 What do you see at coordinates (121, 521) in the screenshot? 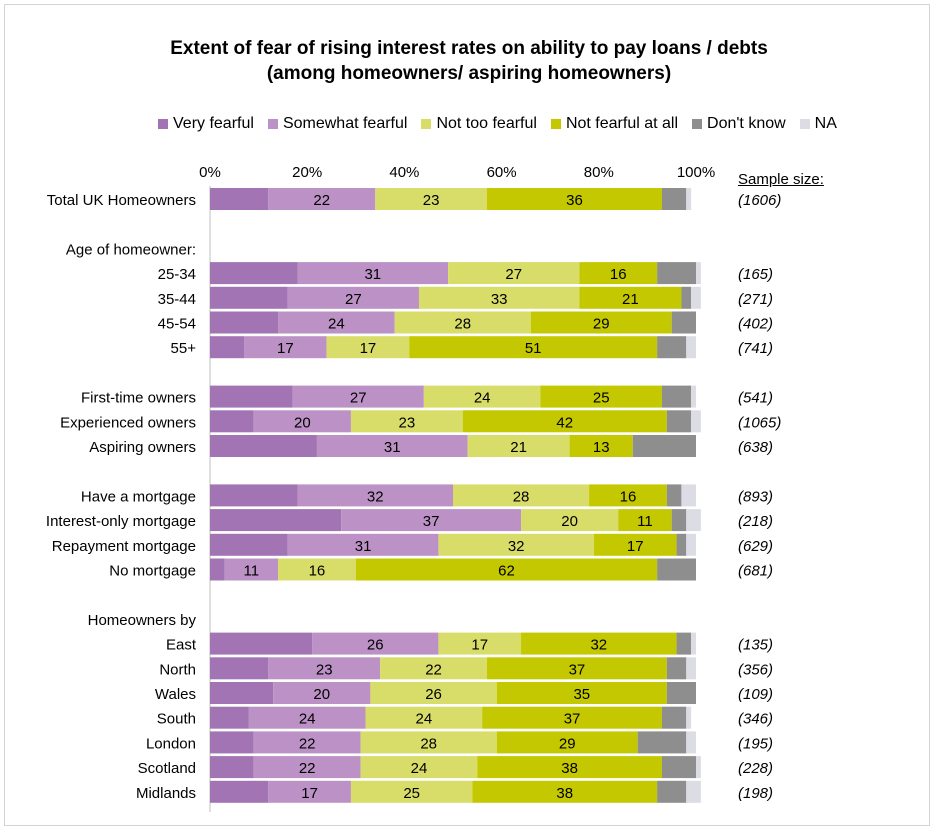
I see `row-label: Interest-only mortgage` at bounding box center [121, 521].